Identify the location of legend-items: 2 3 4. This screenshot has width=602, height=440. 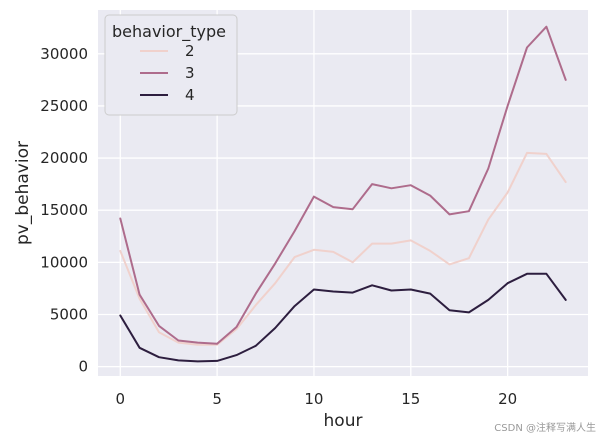
(167, 73).